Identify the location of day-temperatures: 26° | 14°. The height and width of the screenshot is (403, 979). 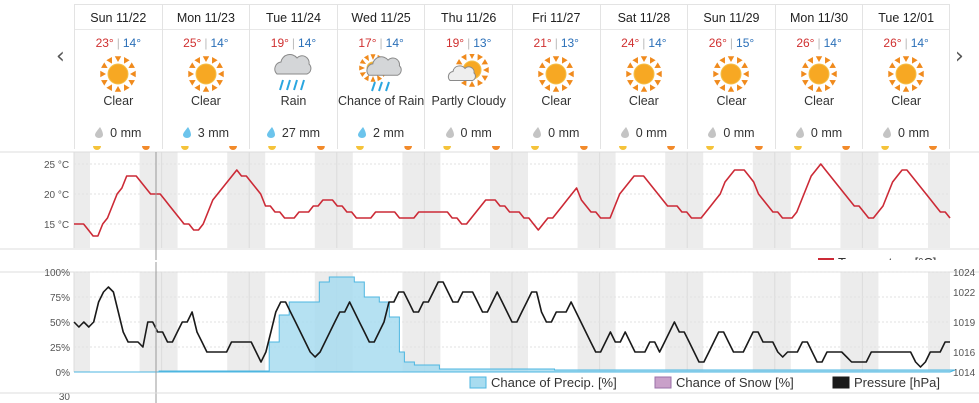
(819, 43).